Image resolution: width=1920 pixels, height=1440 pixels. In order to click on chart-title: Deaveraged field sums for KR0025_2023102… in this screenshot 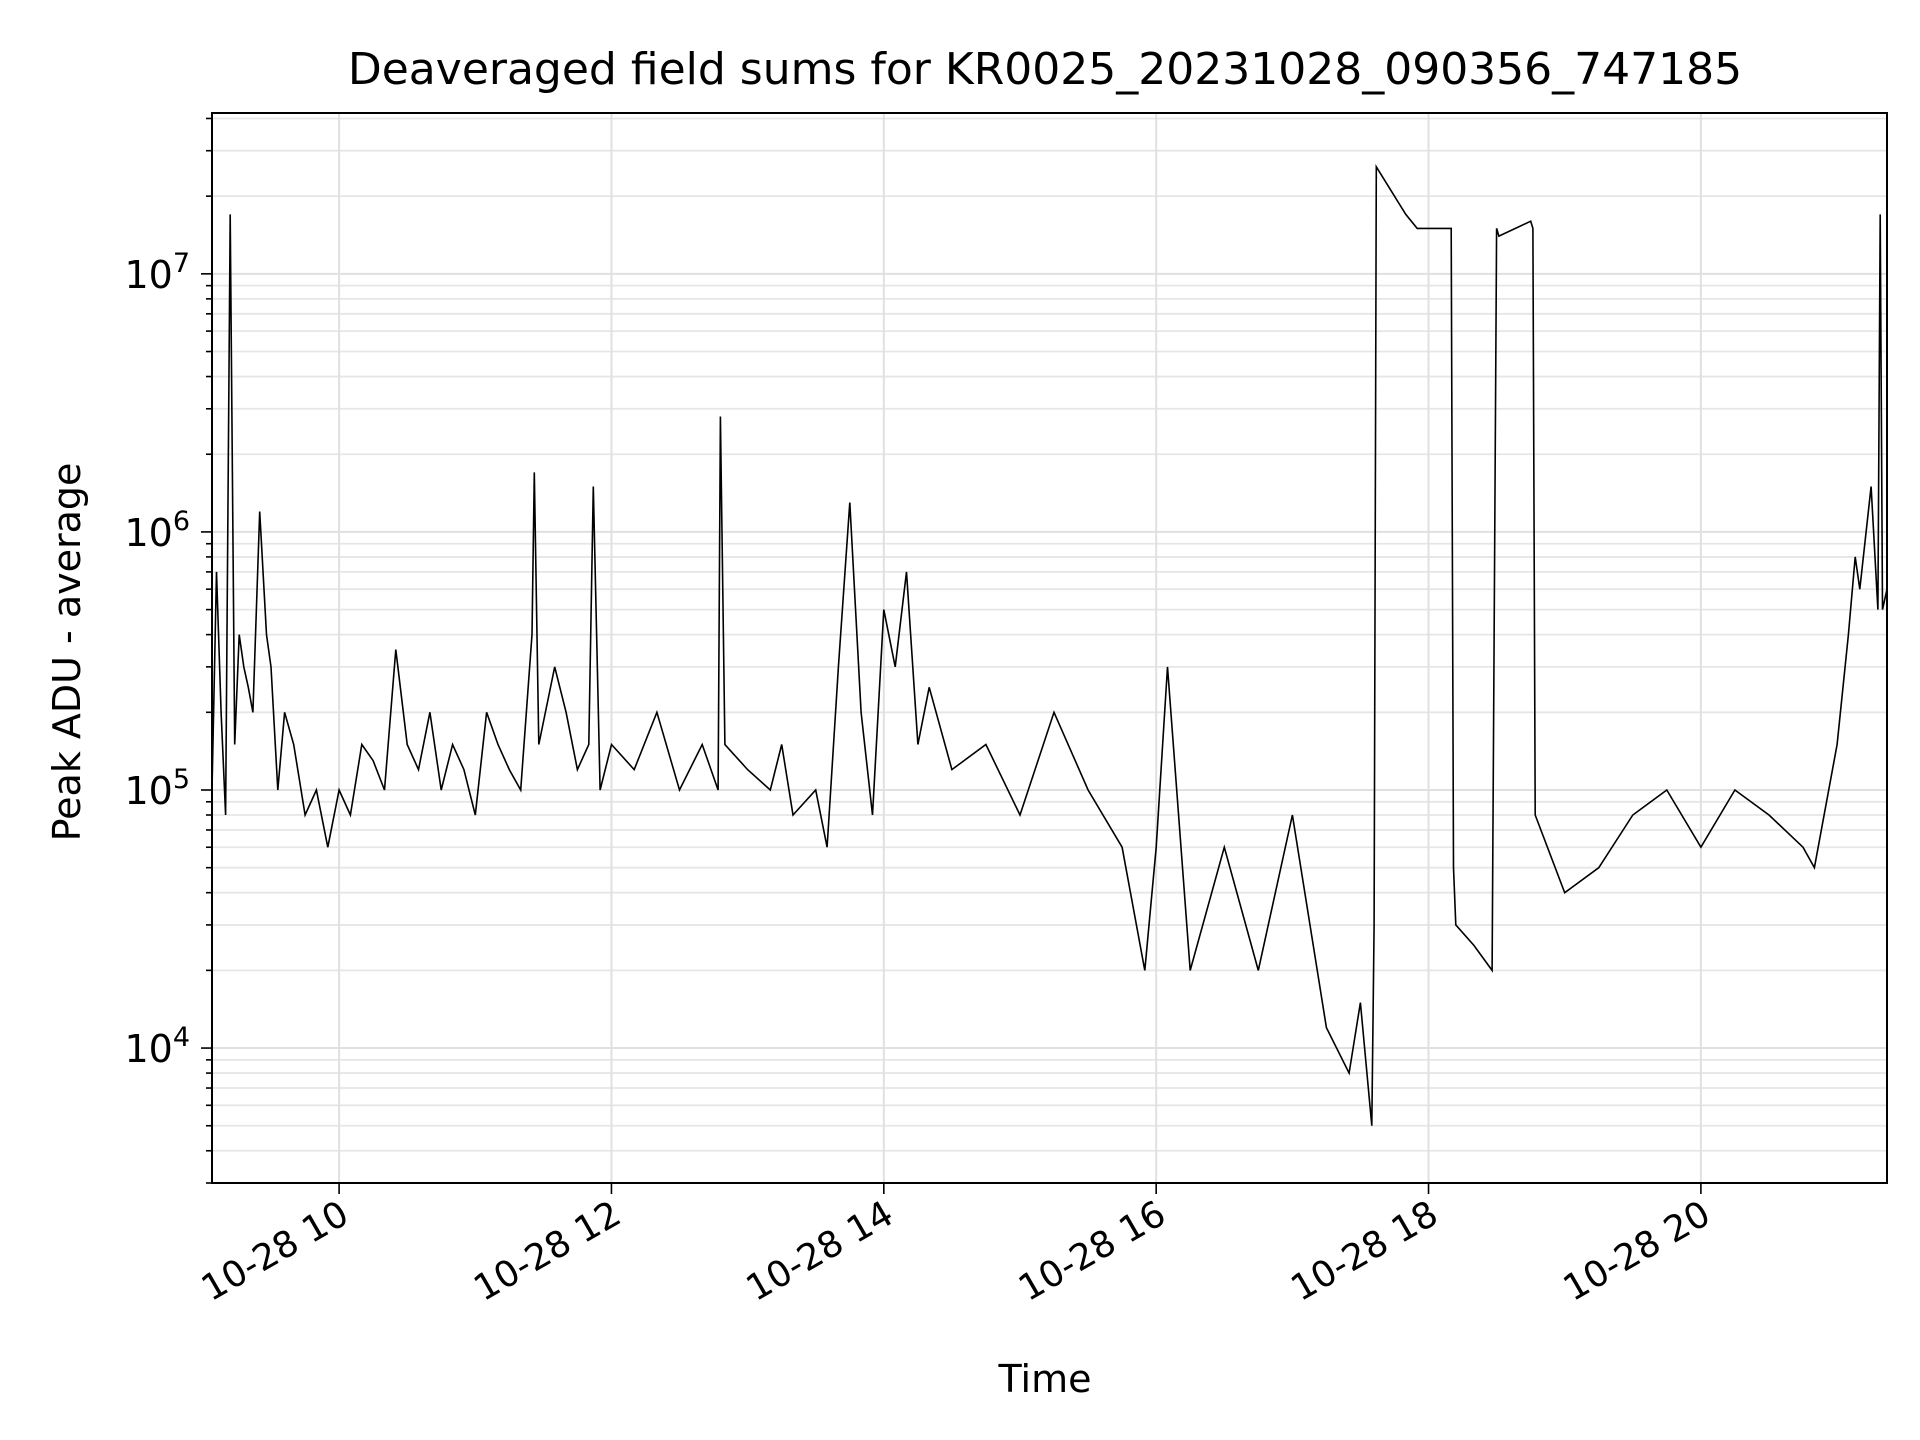, I will do `click(1045, 69)`.